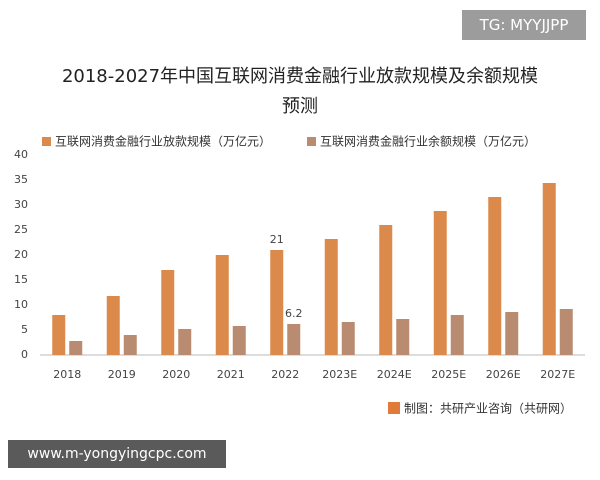 This screenshot has height=480, width=600. What do you see at coordinates (428, 141) in the screenshot?
I see `legend-label: 互联网消费金融行业余额规模（万亿元）` at bounding box center [428, 141].